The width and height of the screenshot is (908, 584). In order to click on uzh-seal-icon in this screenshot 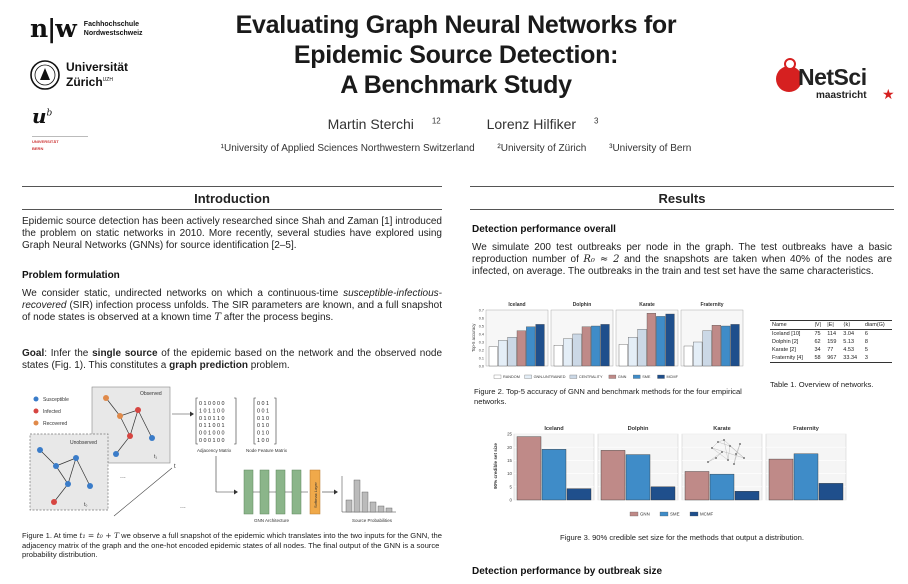, I will do `click(45, 75)`.